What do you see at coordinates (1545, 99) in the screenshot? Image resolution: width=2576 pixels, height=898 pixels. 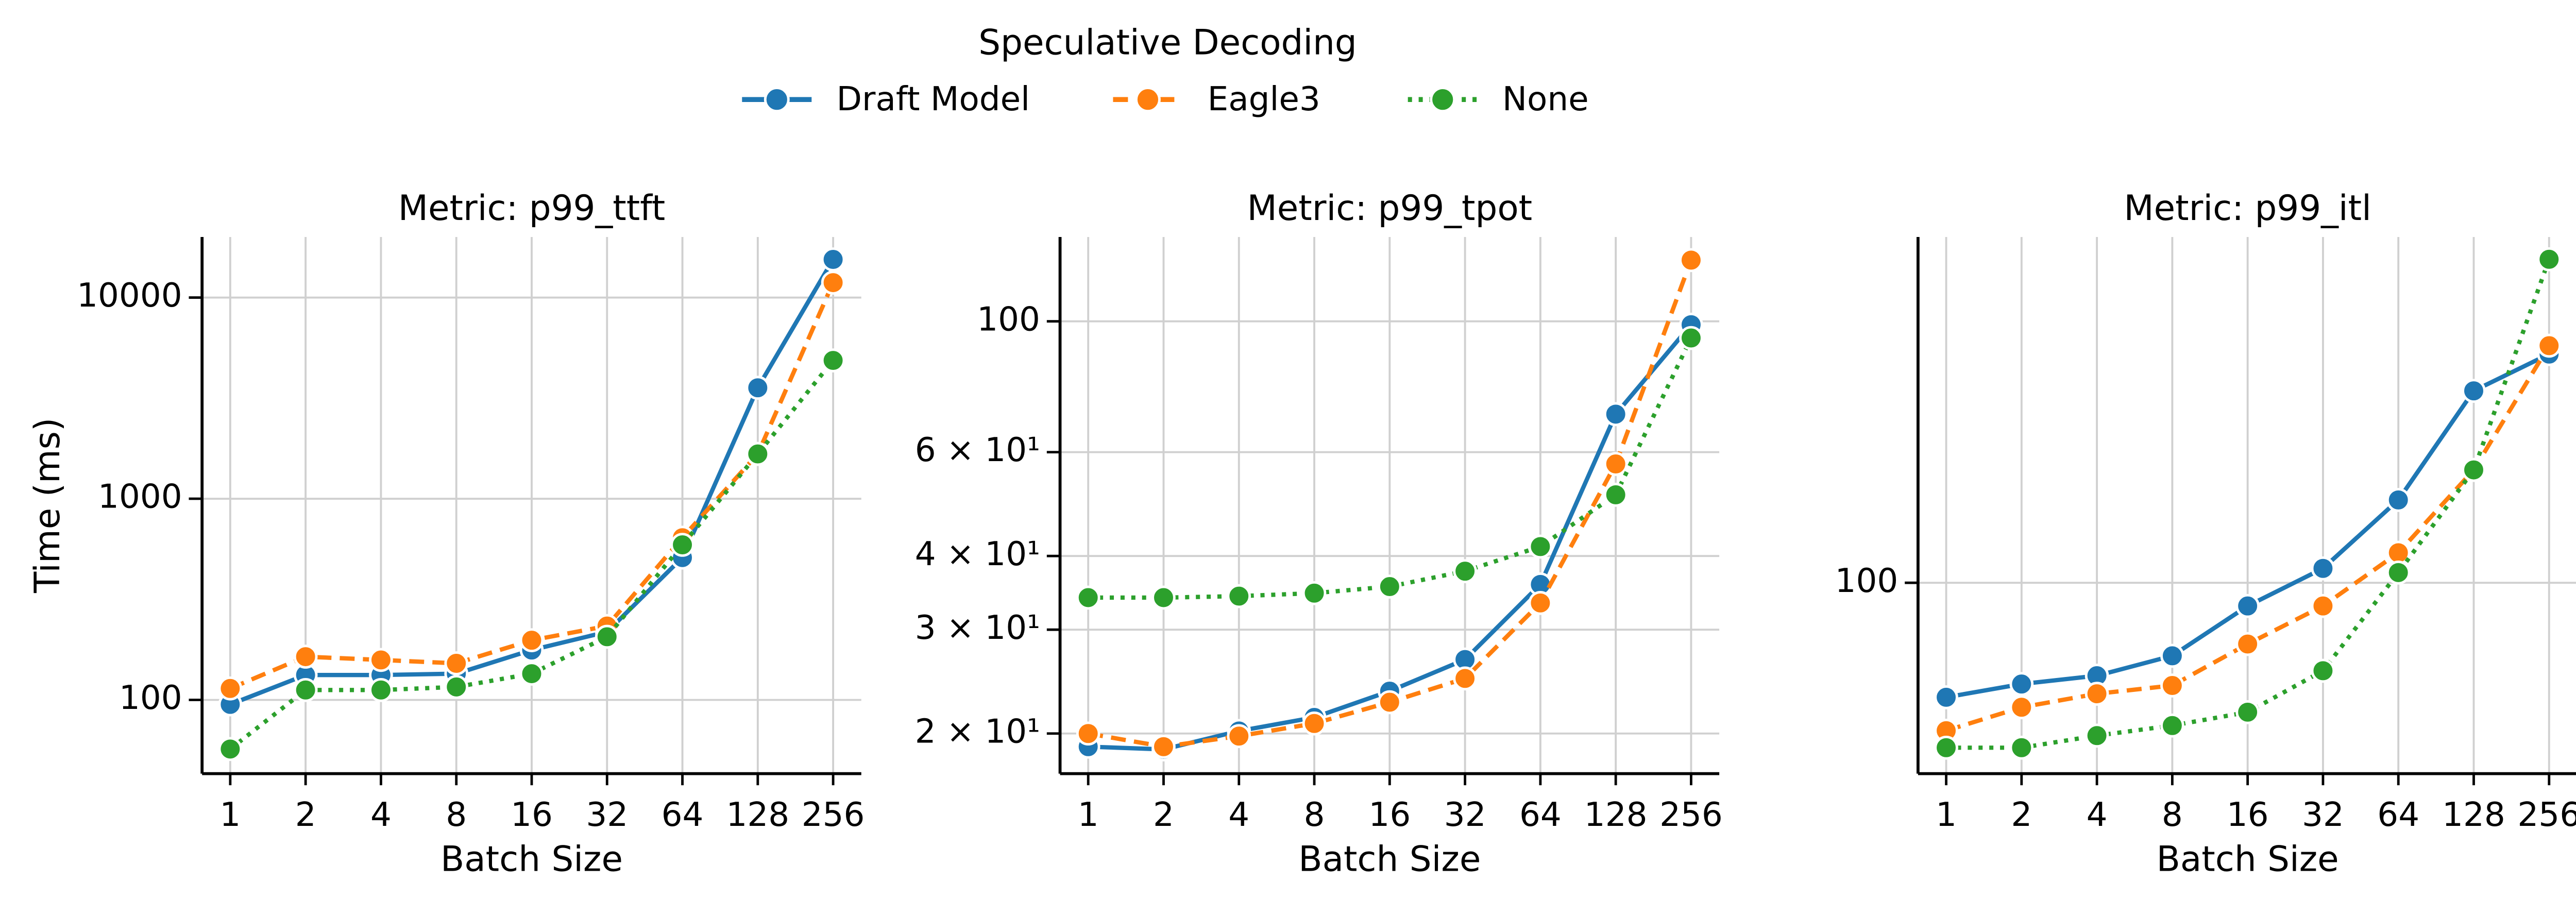 I see `legend-label: None` at bounding box center [1545, 99].